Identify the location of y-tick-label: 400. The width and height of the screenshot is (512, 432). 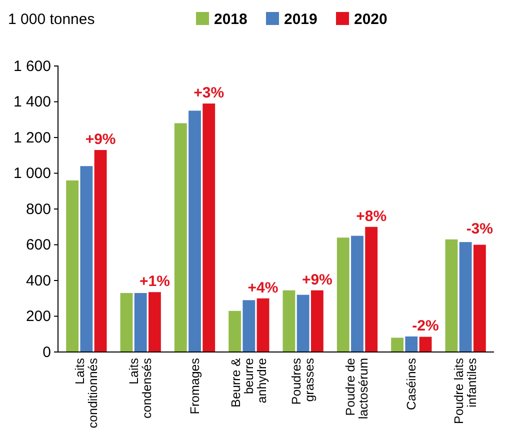
(38, 281).